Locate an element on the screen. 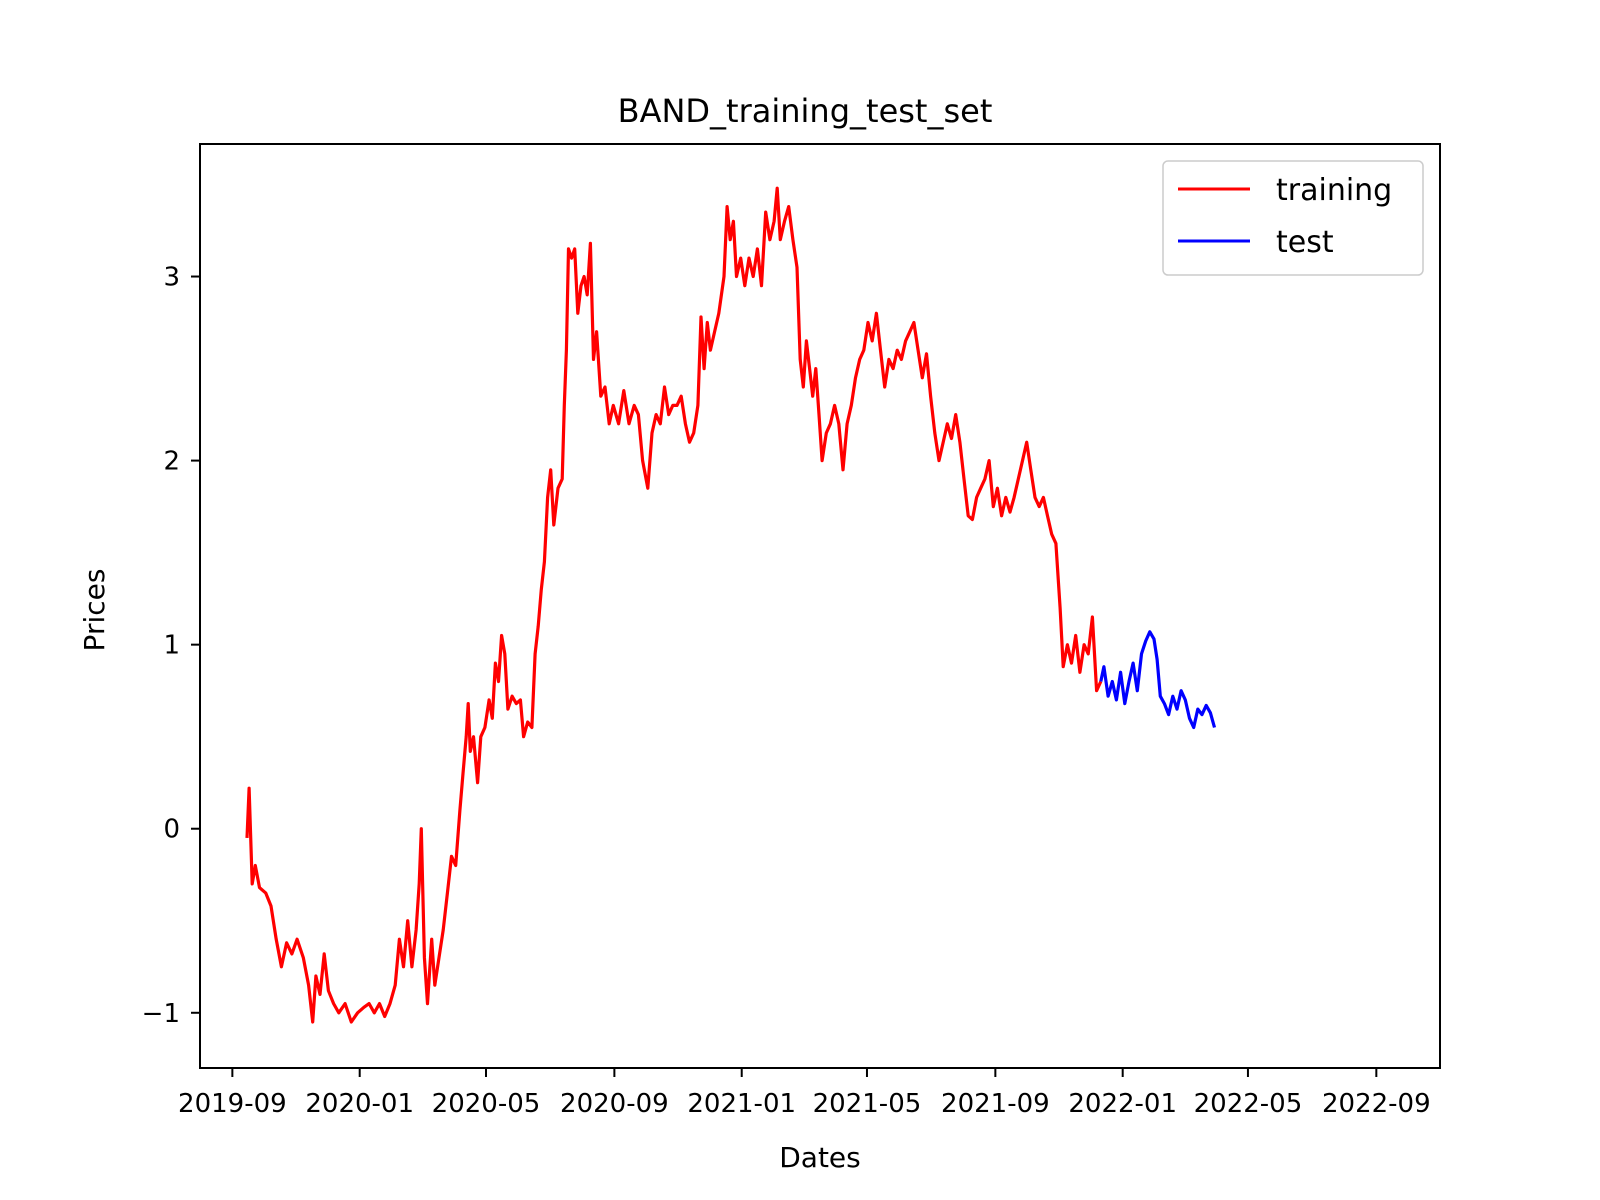  x-tick-label-2019-09: 2019-09 is located at coordinates (232, 1104).